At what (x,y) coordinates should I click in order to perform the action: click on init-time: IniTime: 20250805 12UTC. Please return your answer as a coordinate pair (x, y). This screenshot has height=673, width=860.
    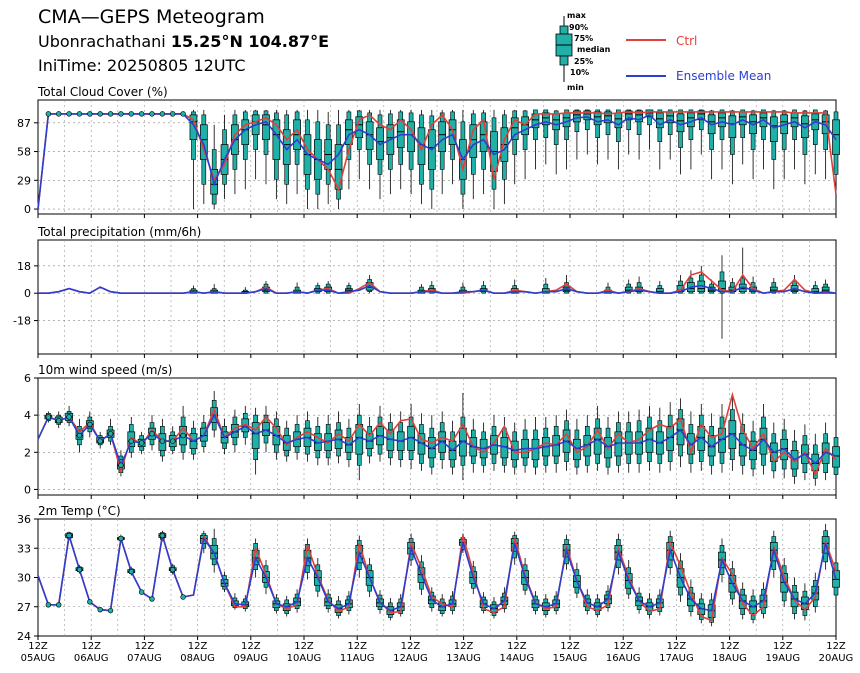
    Looking at the image, I should click on (142, 65).